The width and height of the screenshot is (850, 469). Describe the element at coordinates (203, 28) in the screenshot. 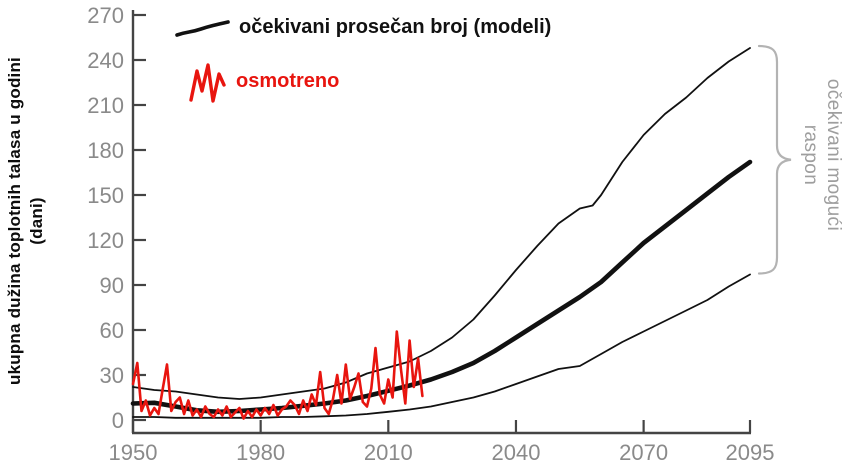

I see `model-line-icon` at that location.